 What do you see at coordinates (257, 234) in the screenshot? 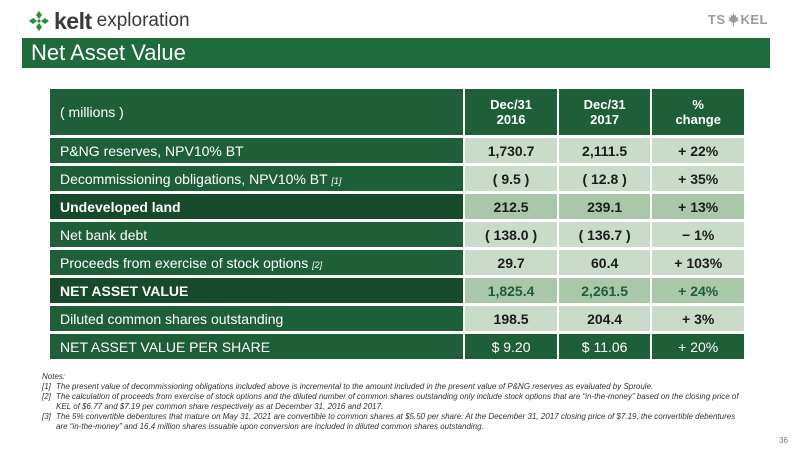
I see `row-label: Net bank debt` at bounding box center [257, 234].